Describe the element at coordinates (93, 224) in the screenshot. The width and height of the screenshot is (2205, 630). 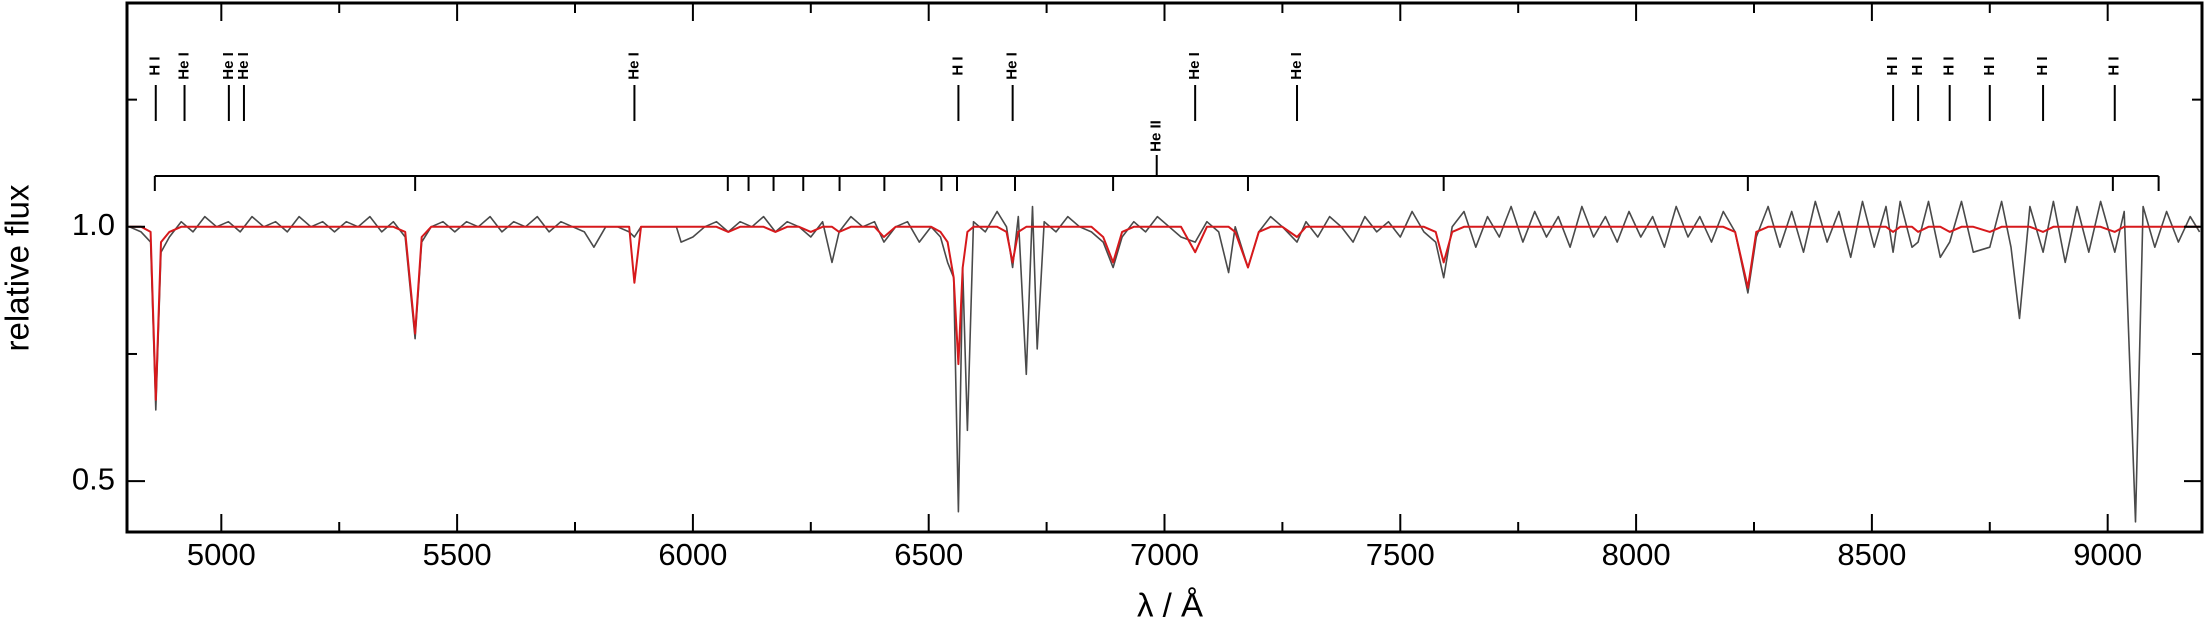
I see `y-tick-label: 1.0` at that location.